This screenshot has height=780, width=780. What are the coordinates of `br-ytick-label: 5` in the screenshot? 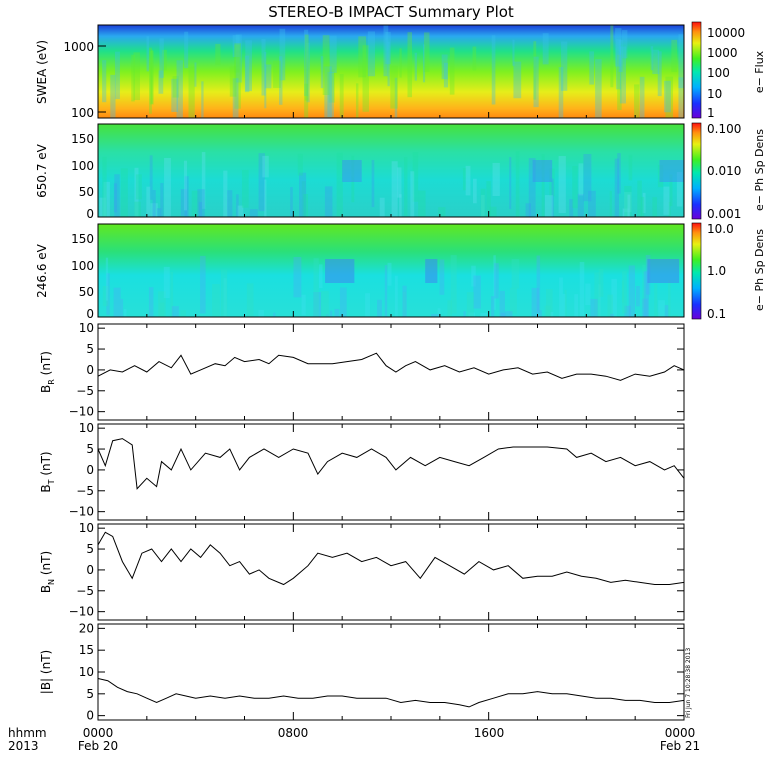 It's located at (90, 349).